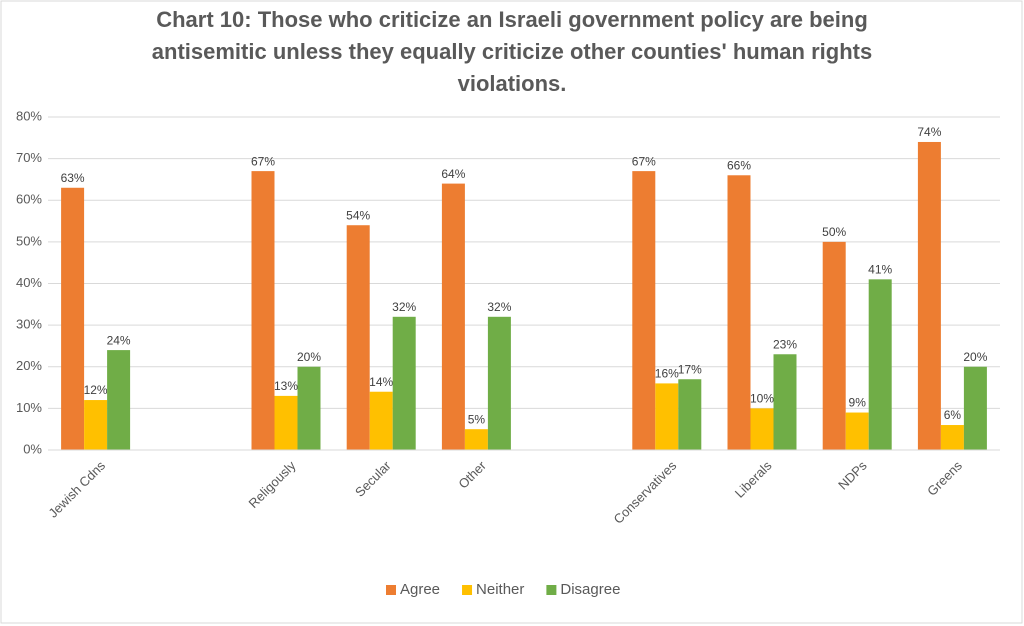 The height and width of the screenshot is (626, 1024). I want to click on value-label: 24%, so click(119, 340).